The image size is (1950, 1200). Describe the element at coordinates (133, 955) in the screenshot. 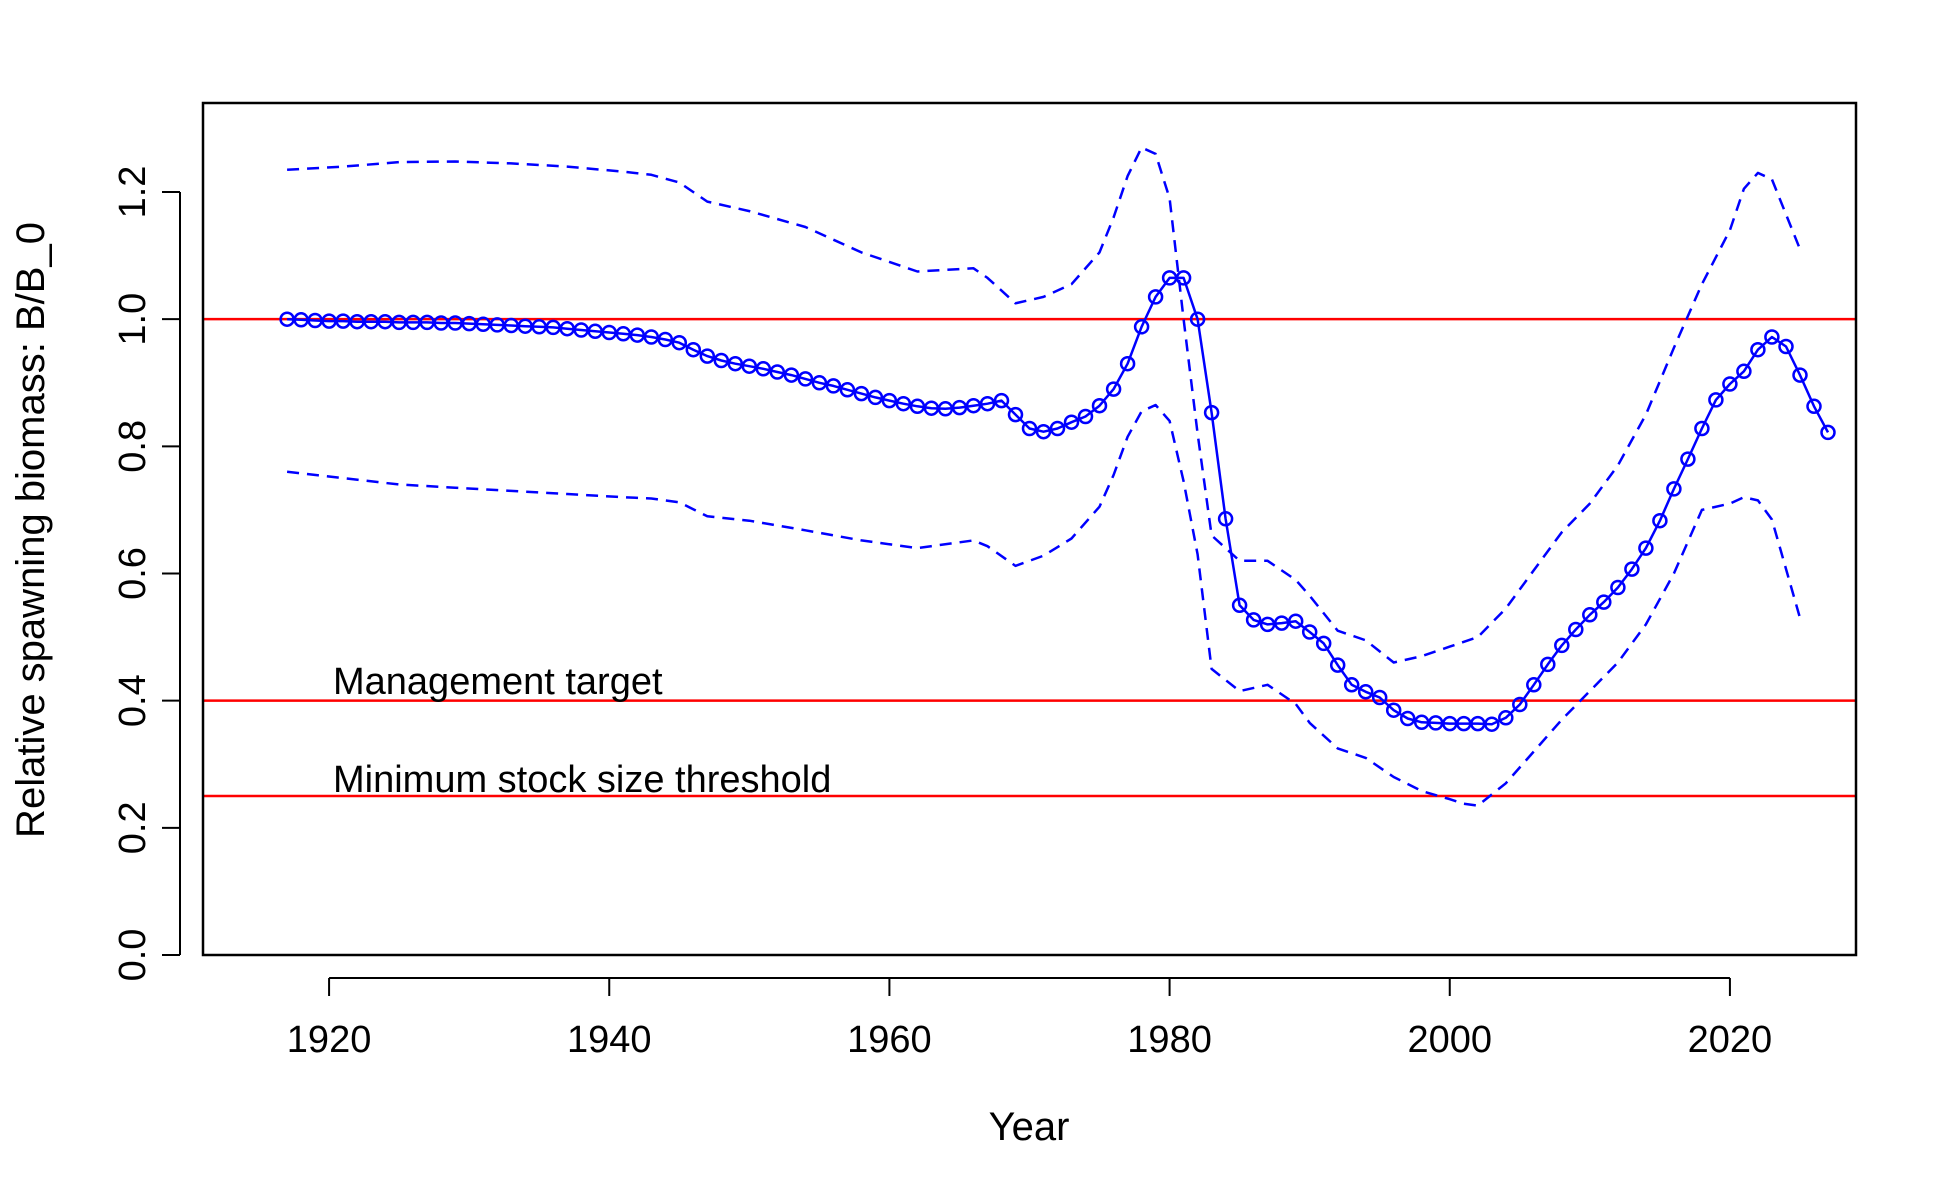

I see `y-tick-label: 0.0` at that location.